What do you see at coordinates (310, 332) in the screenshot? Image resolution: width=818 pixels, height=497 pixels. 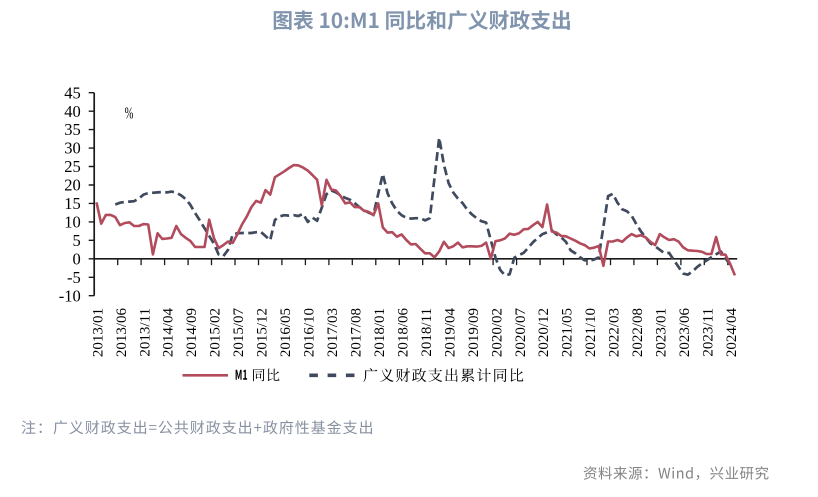 I see `svg-text: 2016/10` at bounding box center [310, 332].